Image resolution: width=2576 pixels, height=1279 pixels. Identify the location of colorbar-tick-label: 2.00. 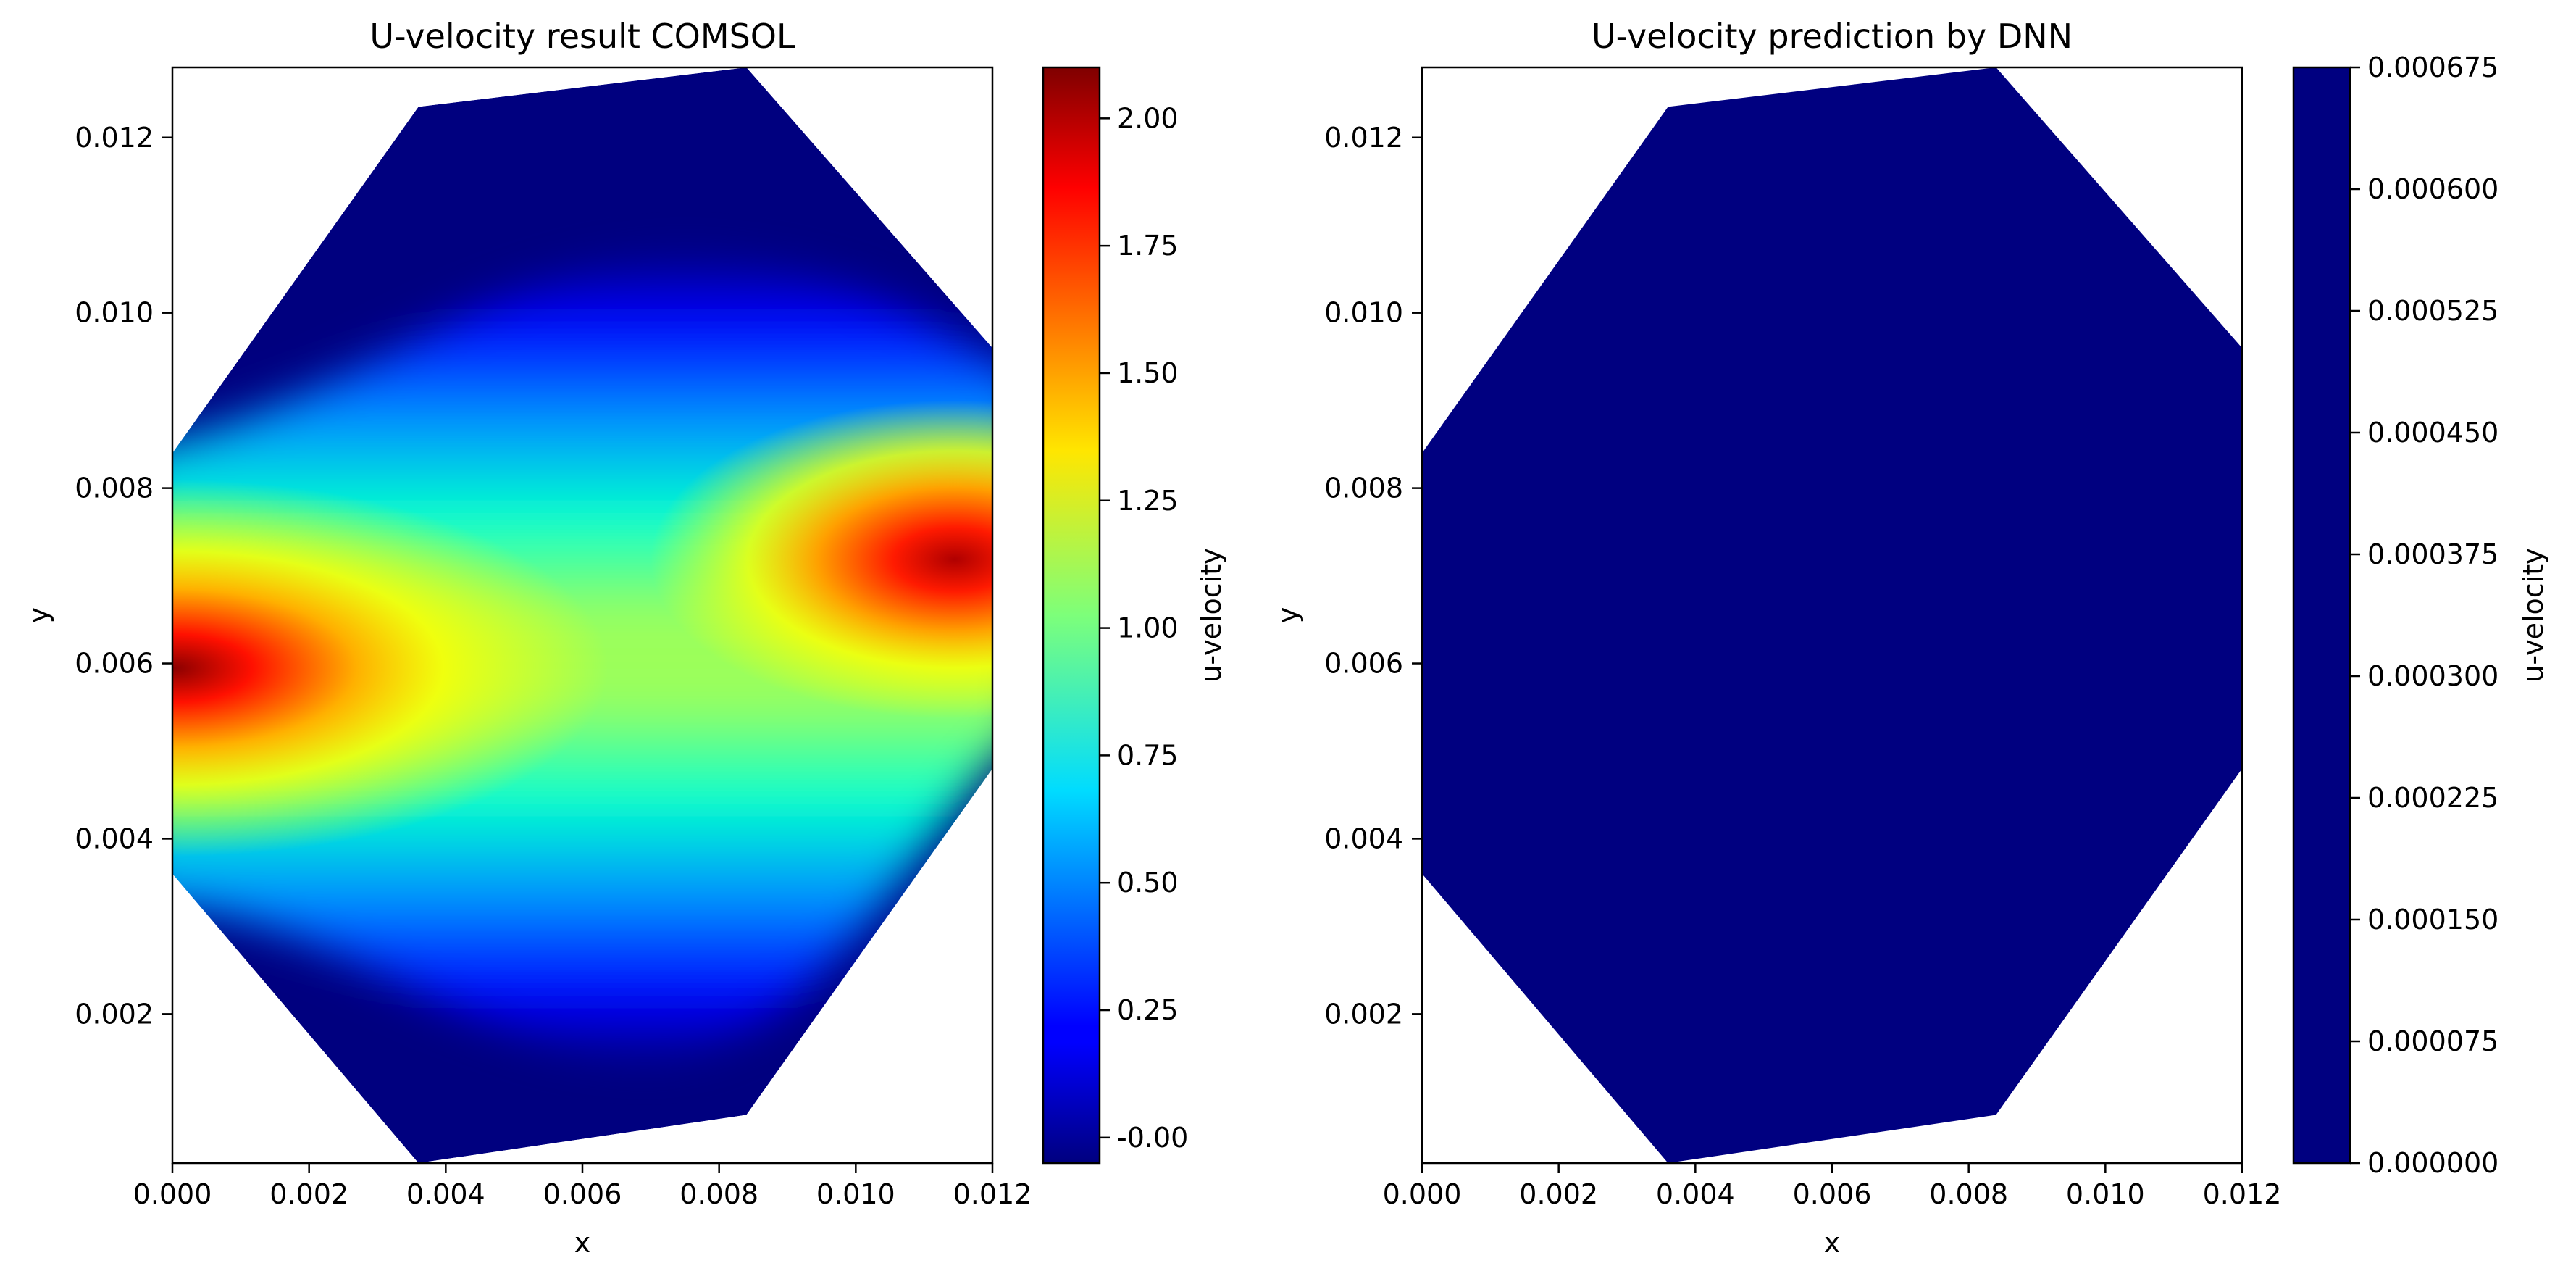
(1148, 118).